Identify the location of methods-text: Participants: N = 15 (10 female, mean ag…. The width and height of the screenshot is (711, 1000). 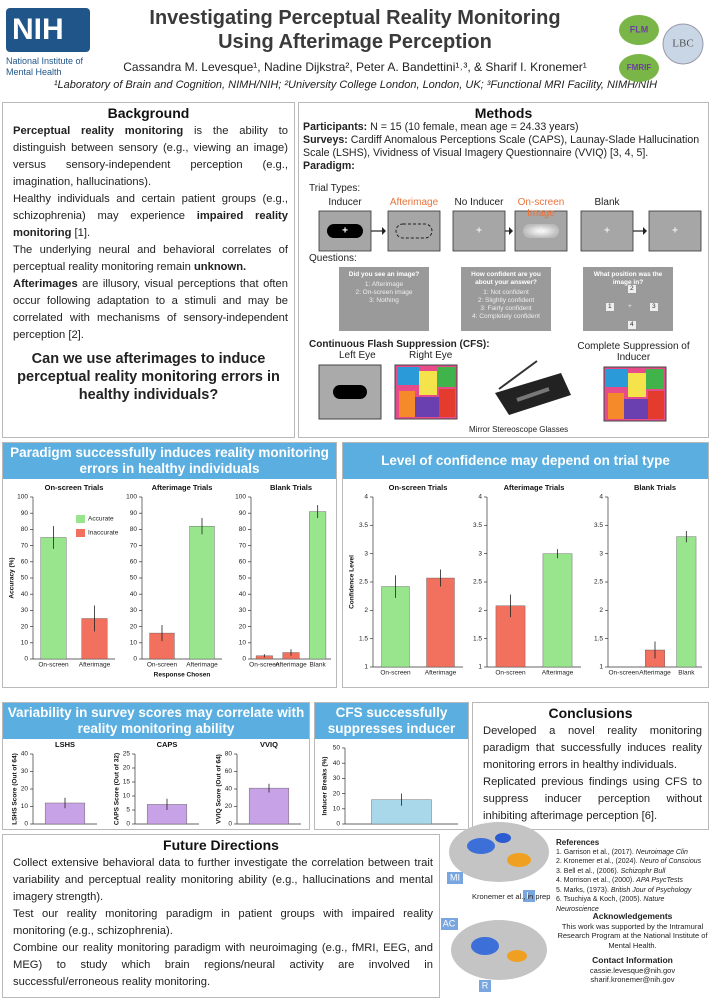
(503, 147).